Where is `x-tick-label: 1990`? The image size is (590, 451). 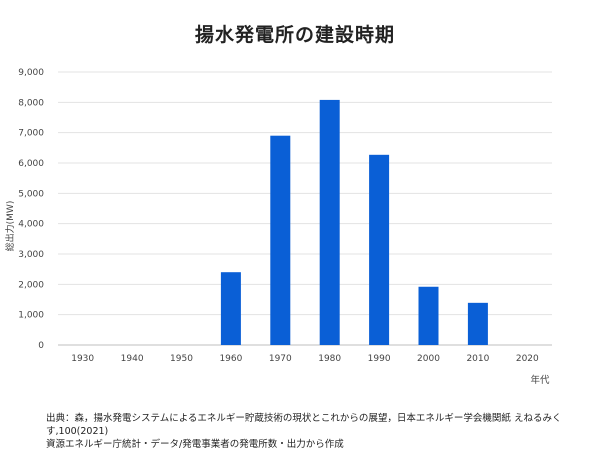 x-tick-label: 1990 is located at coordinates (379, 359).